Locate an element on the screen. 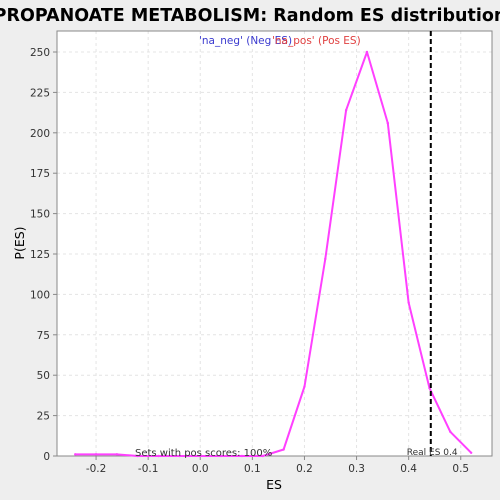  y-tick-label: 125 is located at coordinates (40, 255).